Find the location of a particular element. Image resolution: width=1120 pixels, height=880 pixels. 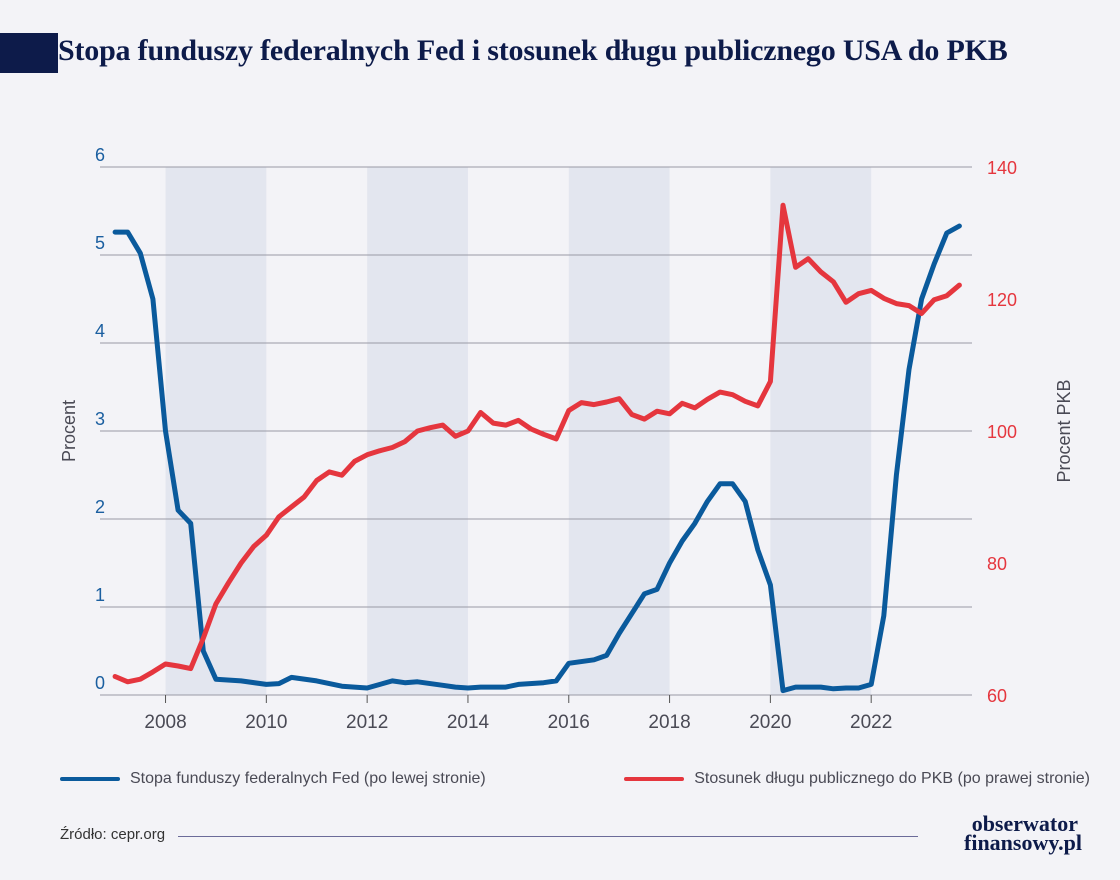

left-tick-label-4: 4 is located at coordinates (100, 331).